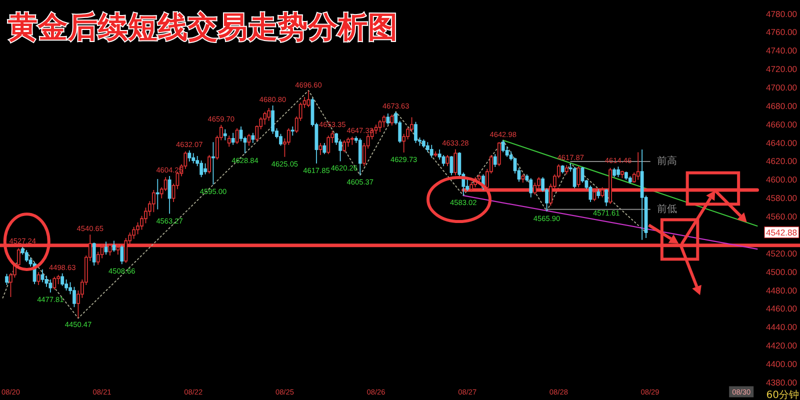 The width and height of the screenshot is (800, 400). What do you see at coordinates (782, 87) in the screenshot?
I see `y-tick-label: 4700.00` at bounding box center [782, 87].